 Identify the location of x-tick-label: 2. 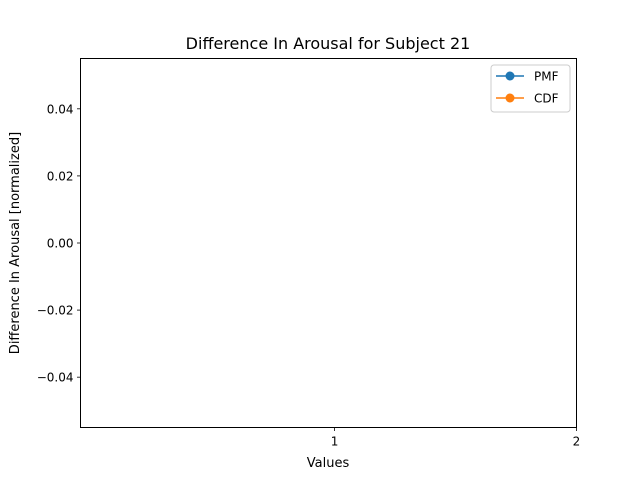
(577, 442).